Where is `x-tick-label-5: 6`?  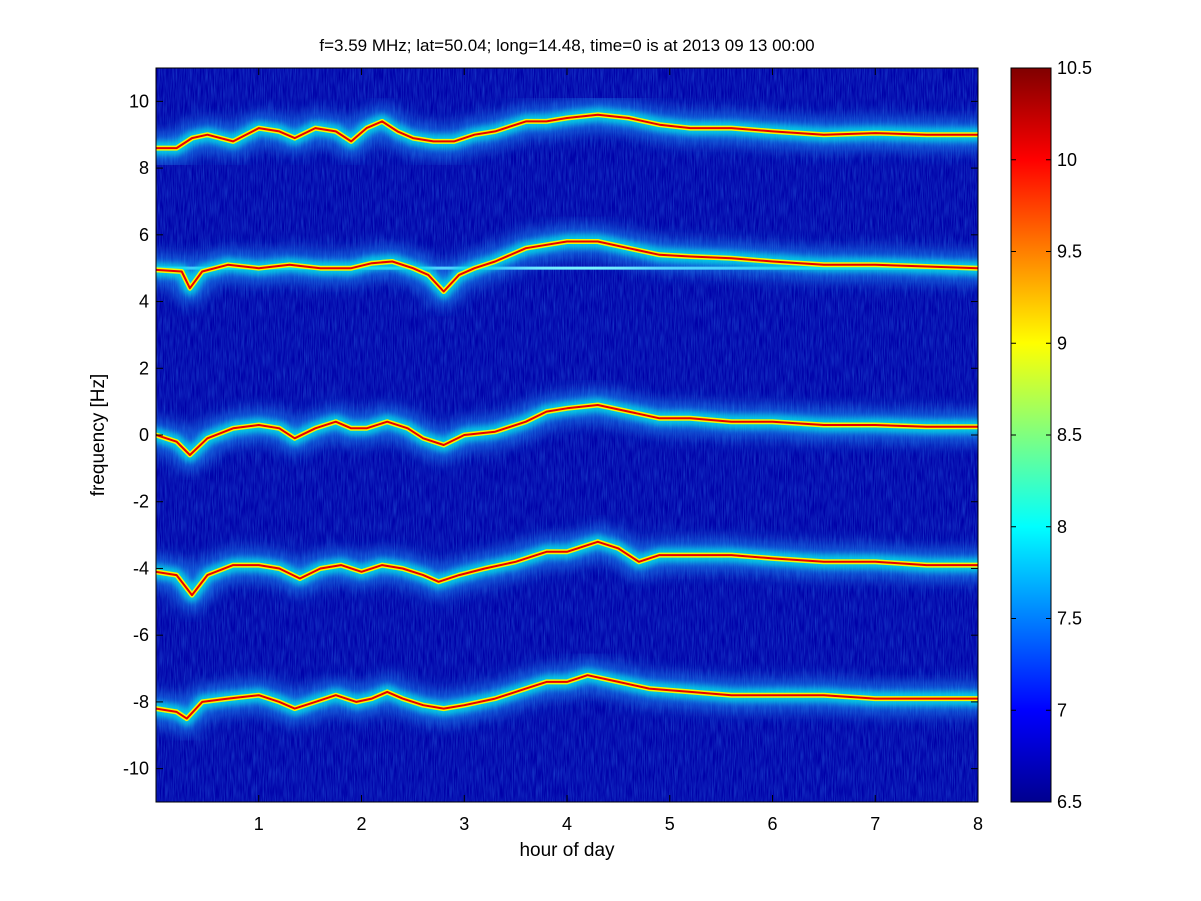
x-tick-label-5: 6 is located at coordinates (772, 824).